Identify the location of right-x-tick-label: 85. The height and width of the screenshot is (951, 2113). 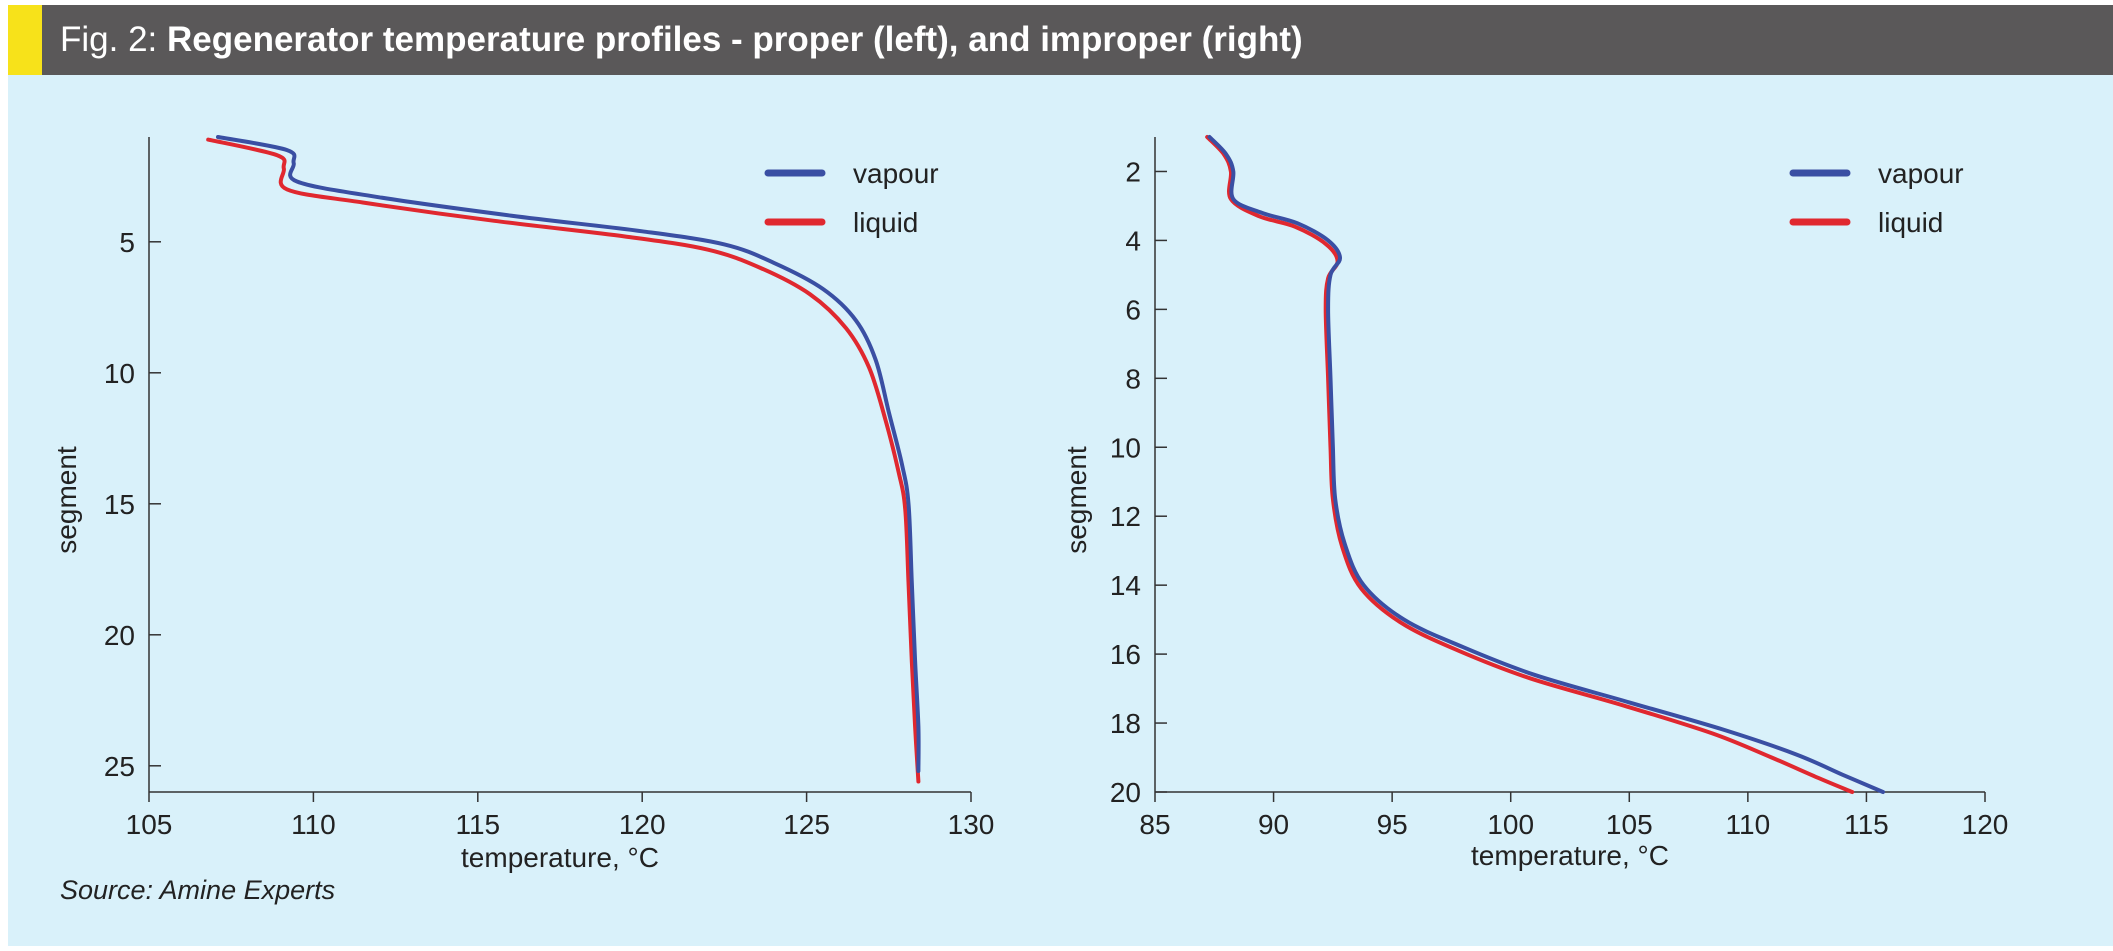
(1154, 824).